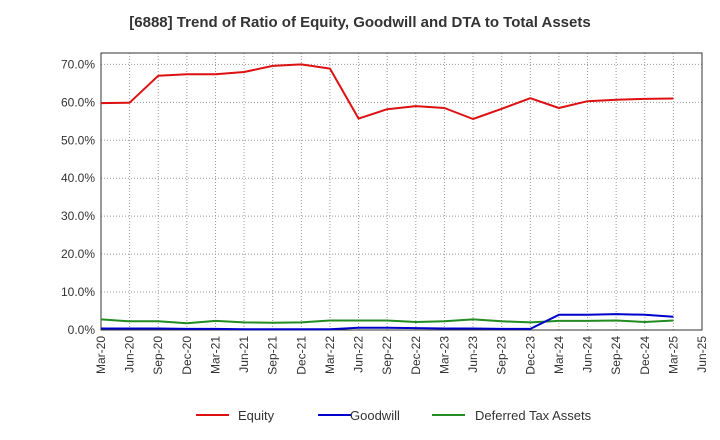  I want to click on x-tick-label: Jun-22, so click(359, 354).